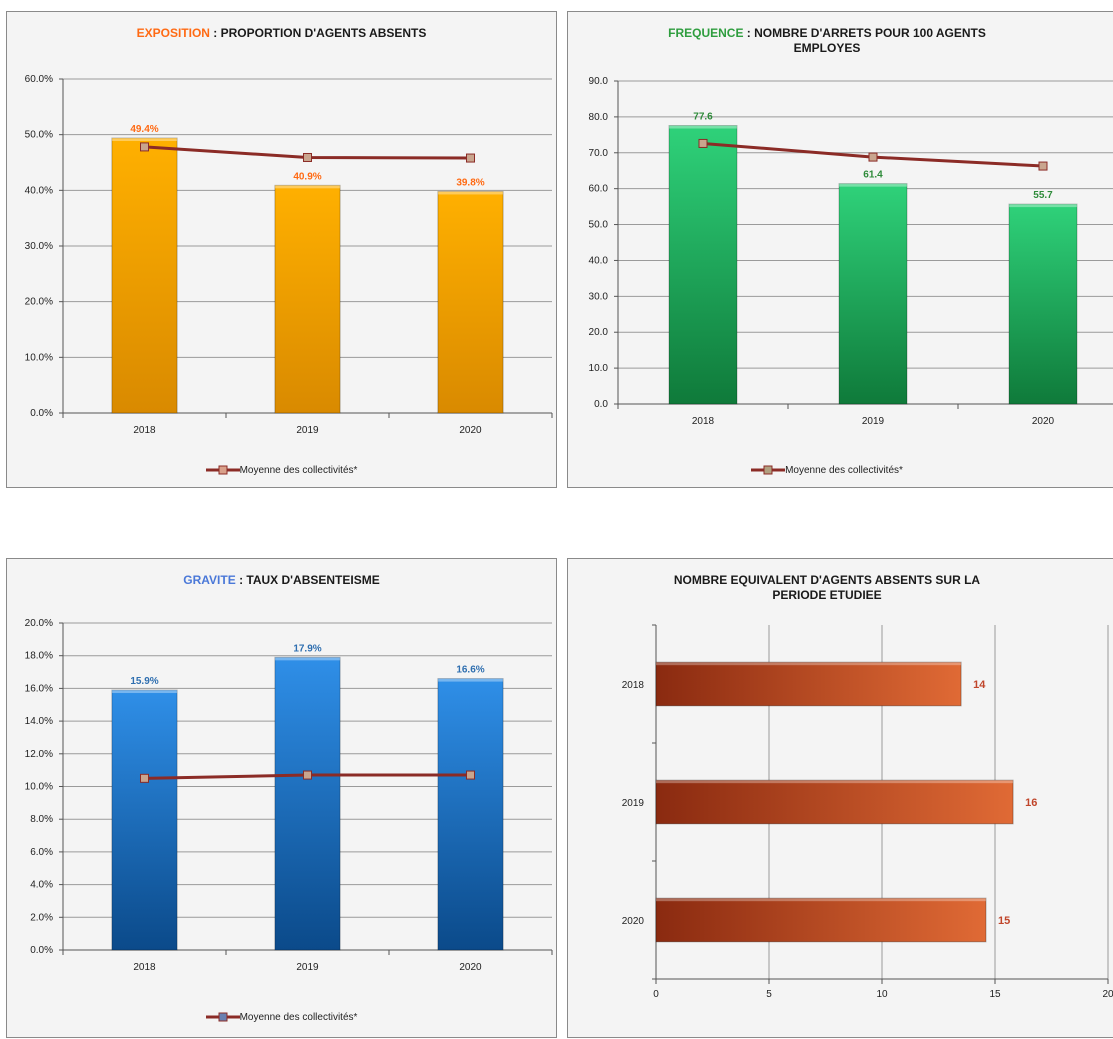 This screenshot has width=1113, height=1039. Describe the element at coordinates (601, 404) in the screenshot. I see `frequence-y-tick-label: 0.0` at that location.